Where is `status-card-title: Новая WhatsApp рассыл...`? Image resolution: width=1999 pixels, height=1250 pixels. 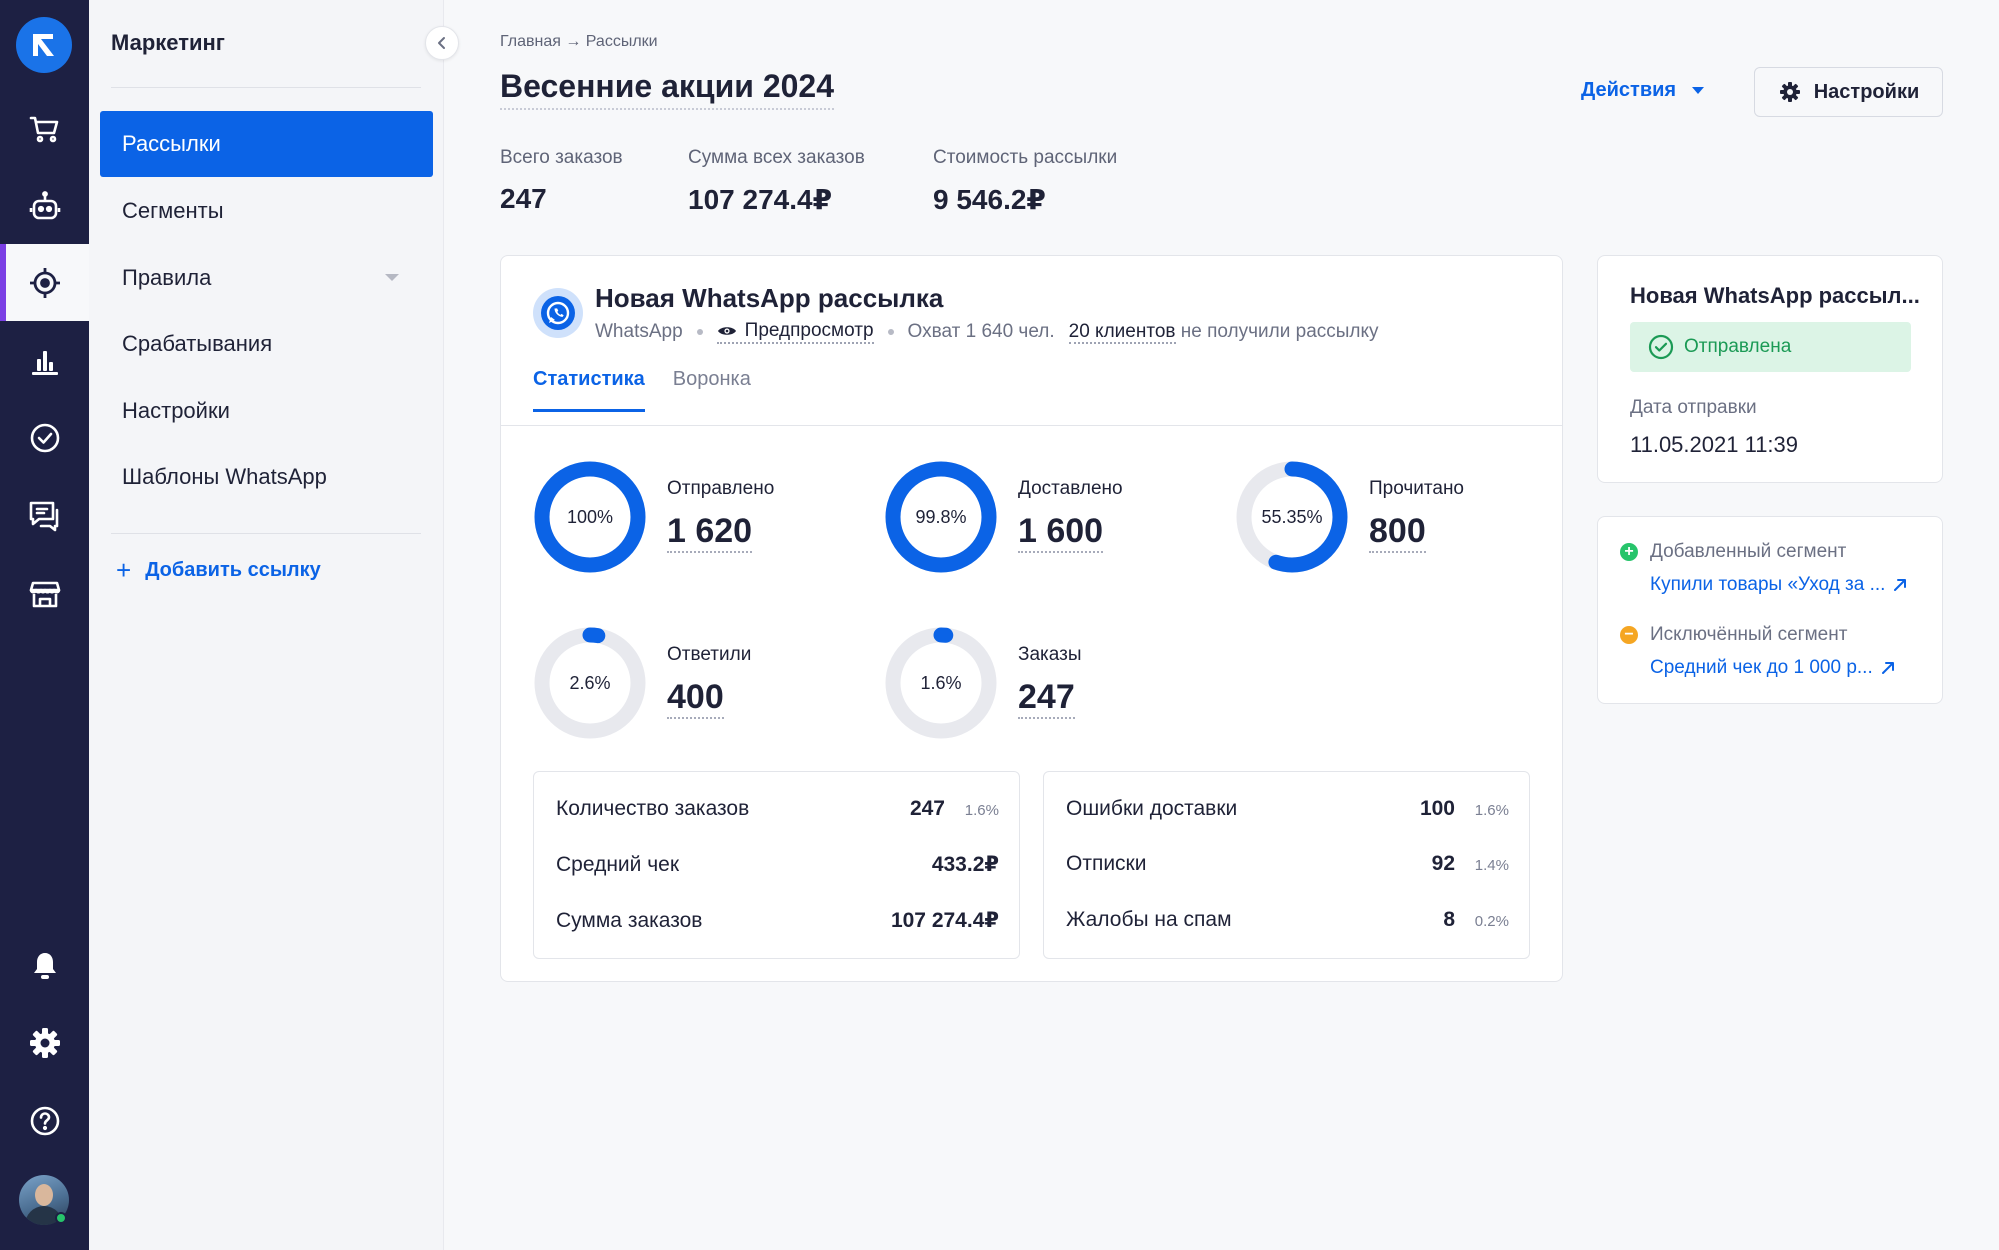
status-card-title: Новая WhatsApp рассыл... is located at coordinates (1775, 295).